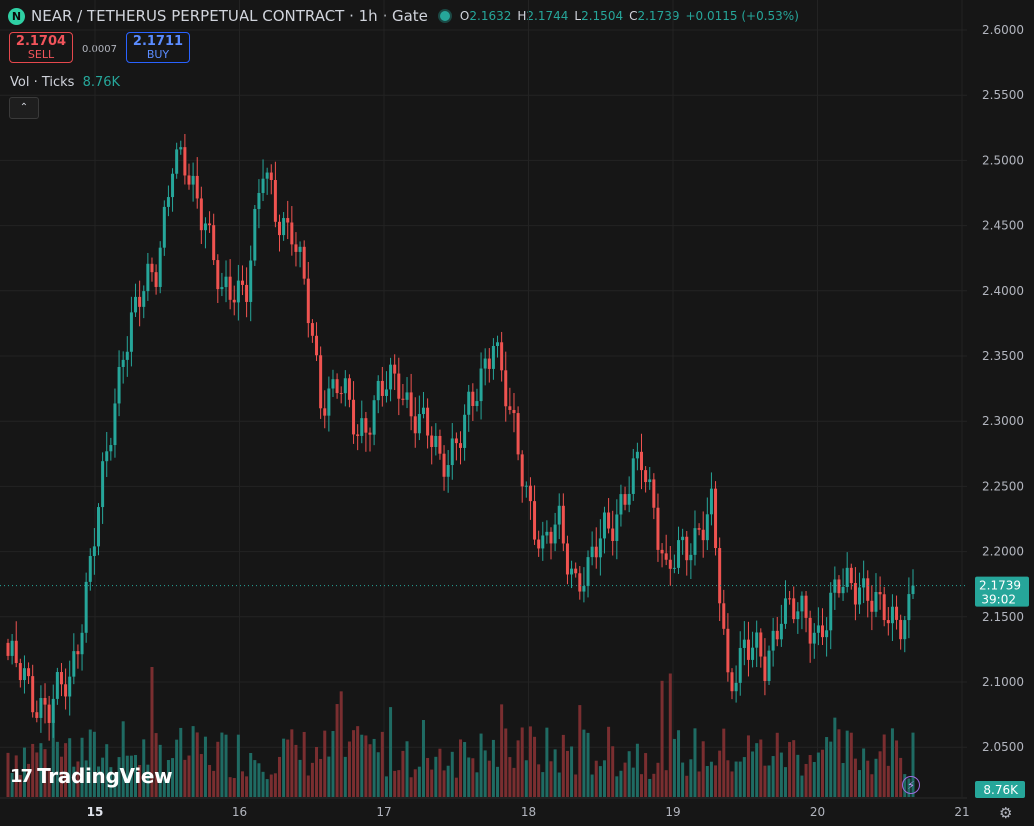  I want to click on x-tick-label: 21, so click(961, 812).